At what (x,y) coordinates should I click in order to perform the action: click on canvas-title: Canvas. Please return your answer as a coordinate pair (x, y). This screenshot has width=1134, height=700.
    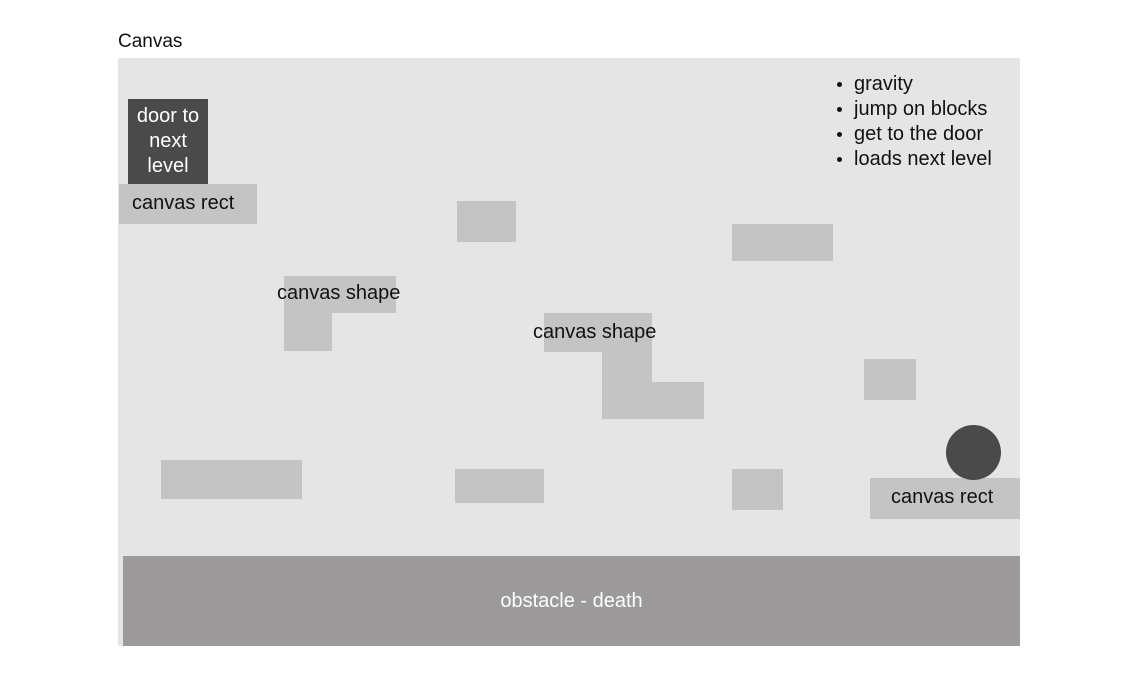
    Looking at the image, I should click on (150, 41).